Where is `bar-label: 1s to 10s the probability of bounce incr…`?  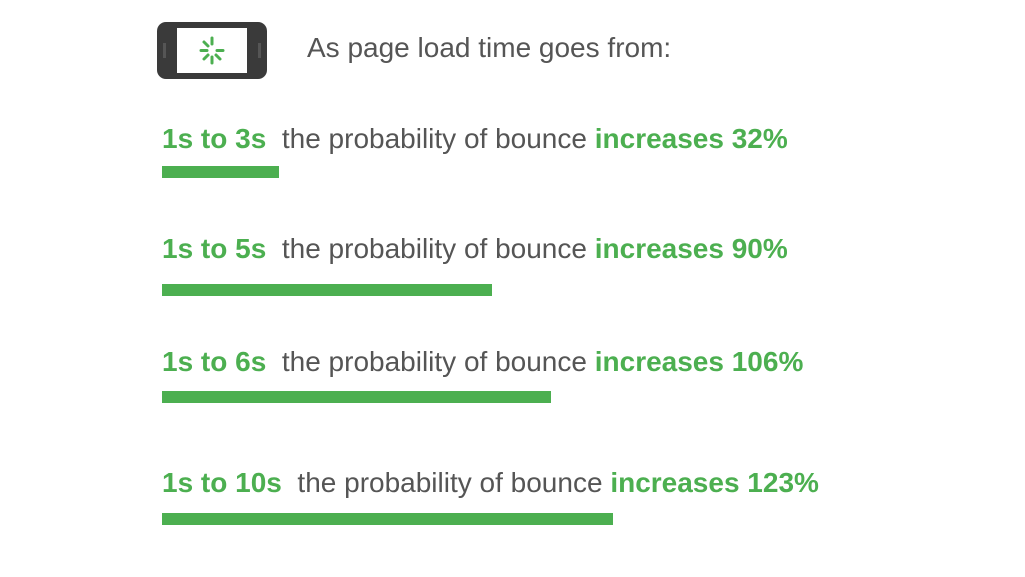
bar-label: 1s to 10s the probability of bounce incr… is located at coordinates (490, 483).